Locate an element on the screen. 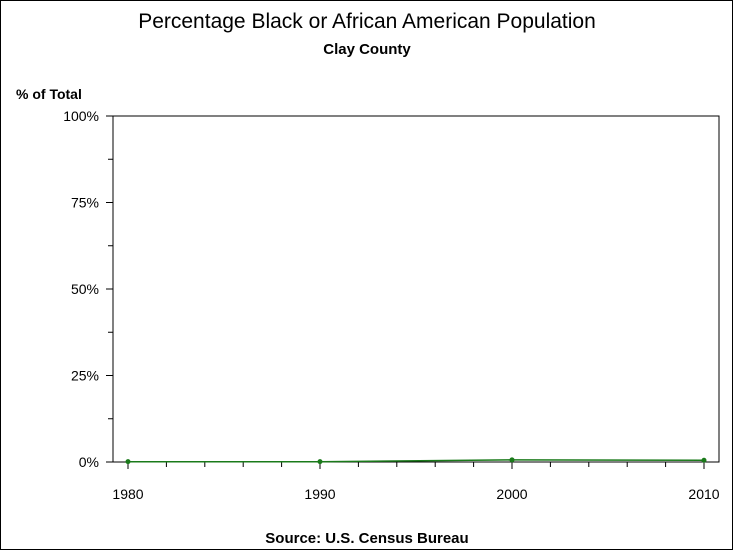 Image resolution: width=733 pixels, height=551 pixels. y-tick-label: 100% is located at coordinates (81, 116).